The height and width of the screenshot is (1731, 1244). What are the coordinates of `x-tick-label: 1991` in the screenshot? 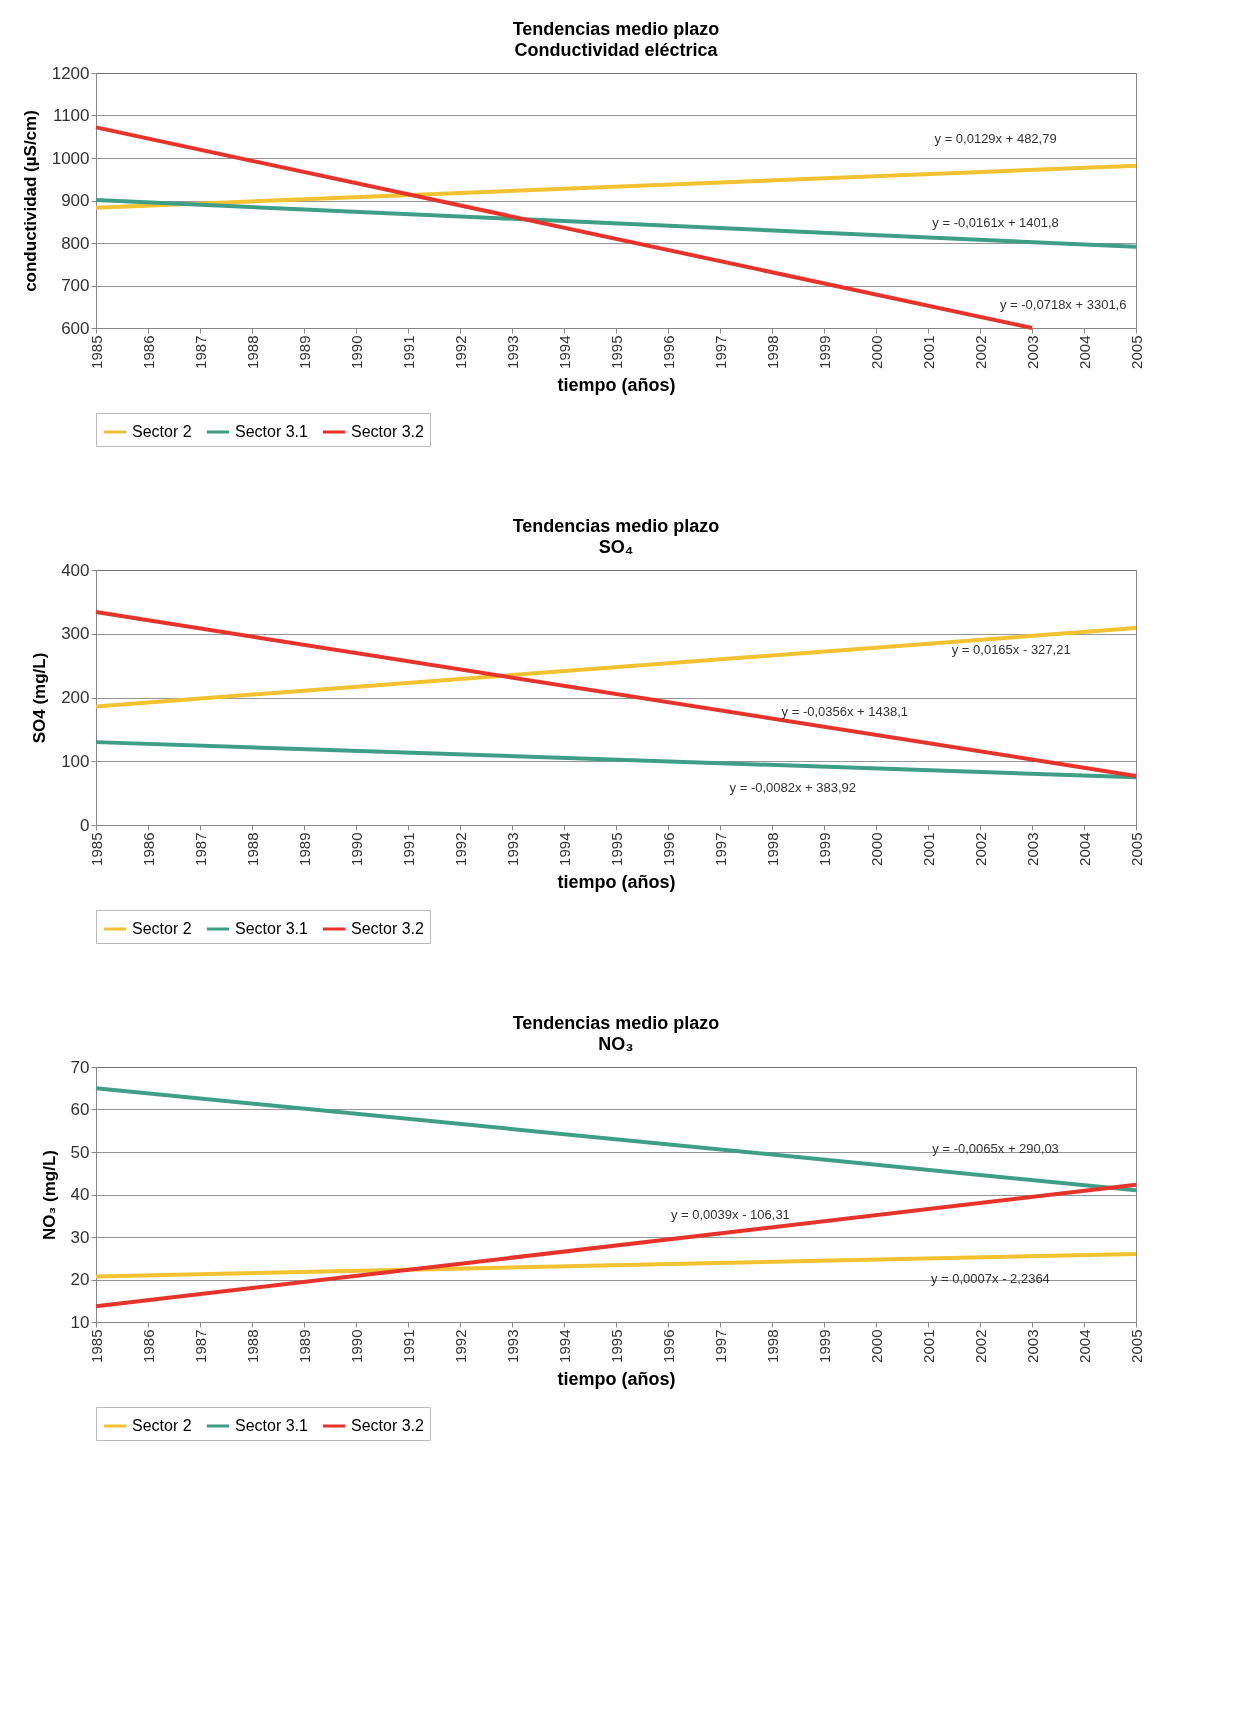 It's located at (408, 352).